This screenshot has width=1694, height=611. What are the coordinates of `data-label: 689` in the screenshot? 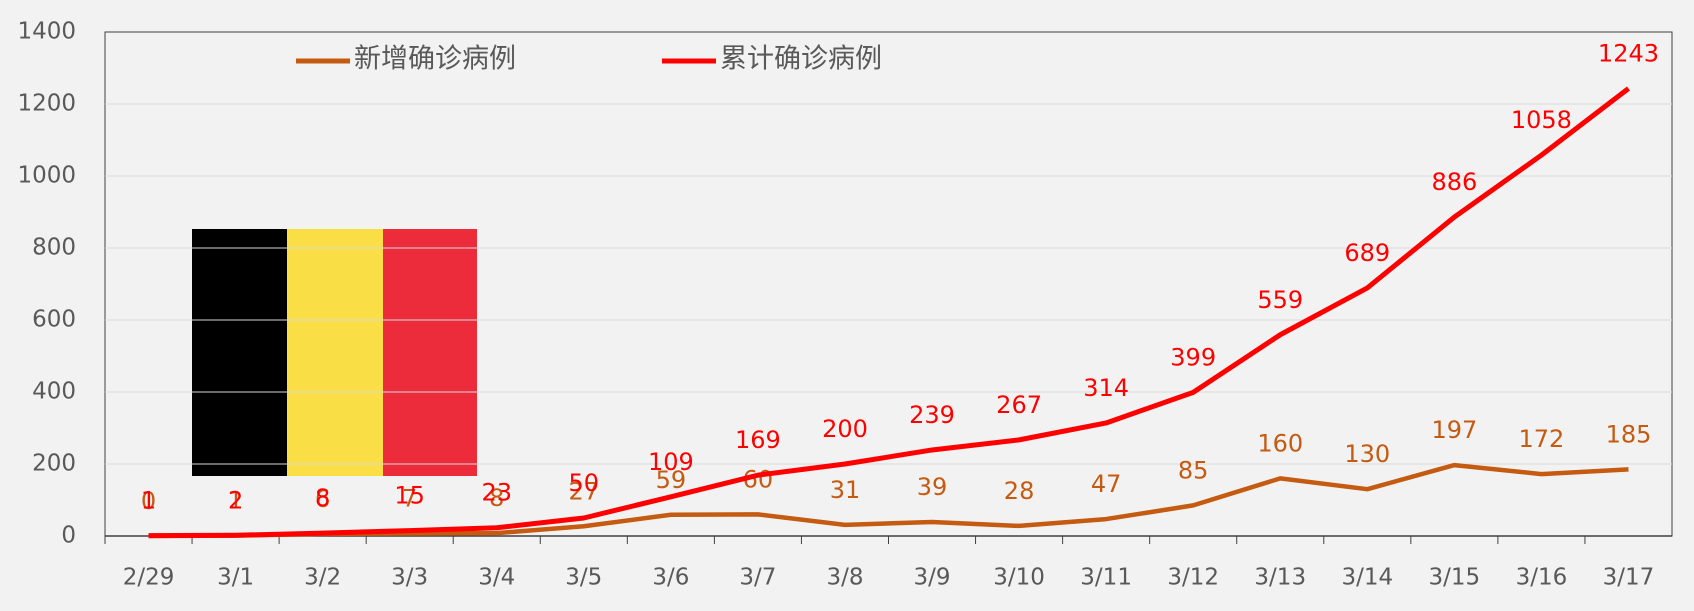 It's located at (1367, 253).